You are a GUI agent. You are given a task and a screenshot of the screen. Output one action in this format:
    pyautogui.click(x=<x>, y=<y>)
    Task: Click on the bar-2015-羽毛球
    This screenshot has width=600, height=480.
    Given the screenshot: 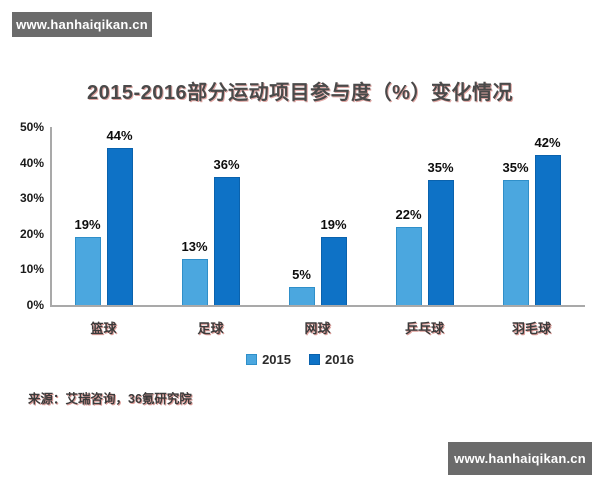 What is the action you would take?
    pyautogui.click(x=515, y=242)
    